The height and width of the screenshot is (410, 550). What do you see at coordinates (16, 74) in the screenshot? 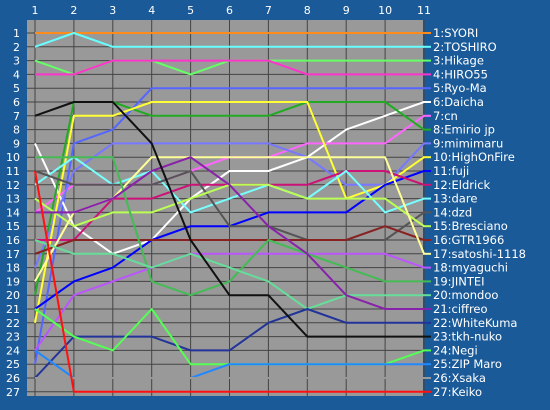
I see `y-tick-label: 4` at bounding box center [16, 74].